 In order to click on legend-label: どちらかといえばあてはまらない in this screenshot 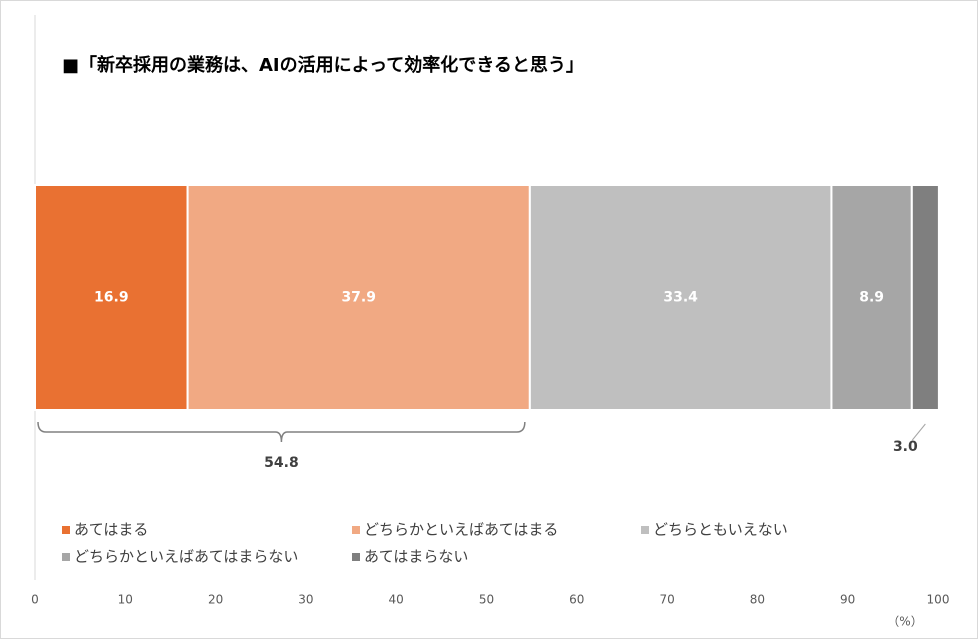, I will do `click(186, 557)`.